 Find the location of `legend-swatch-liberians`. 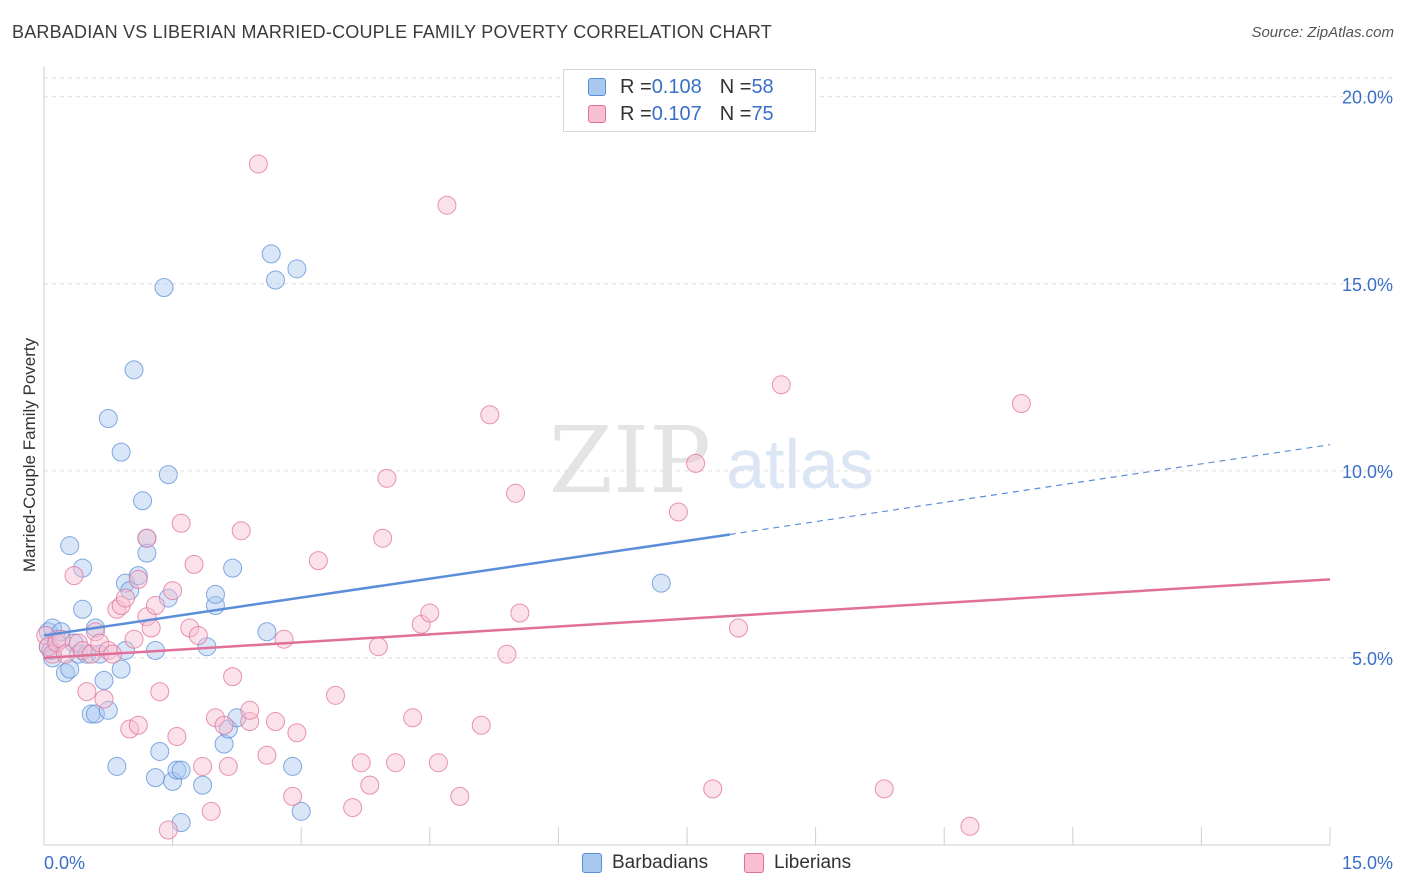

legend-swatch-liberians is located at coordinates (597, 114).